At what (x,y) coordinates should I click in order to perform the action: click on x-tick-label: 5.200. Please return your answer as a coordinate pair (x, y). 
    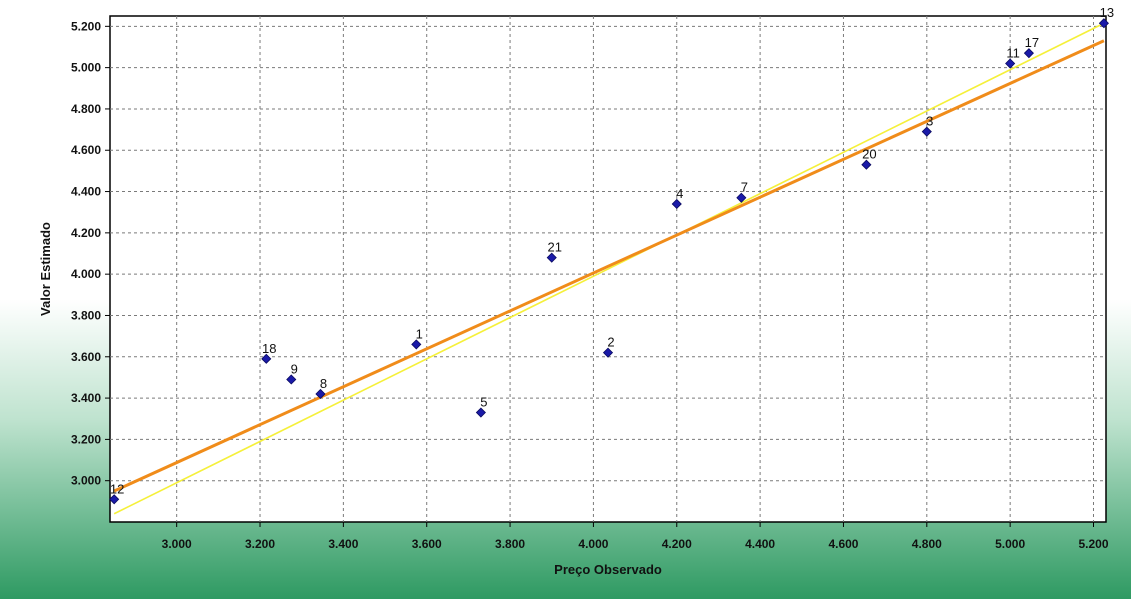
    Looking at the image, I should click on (1093, 544).